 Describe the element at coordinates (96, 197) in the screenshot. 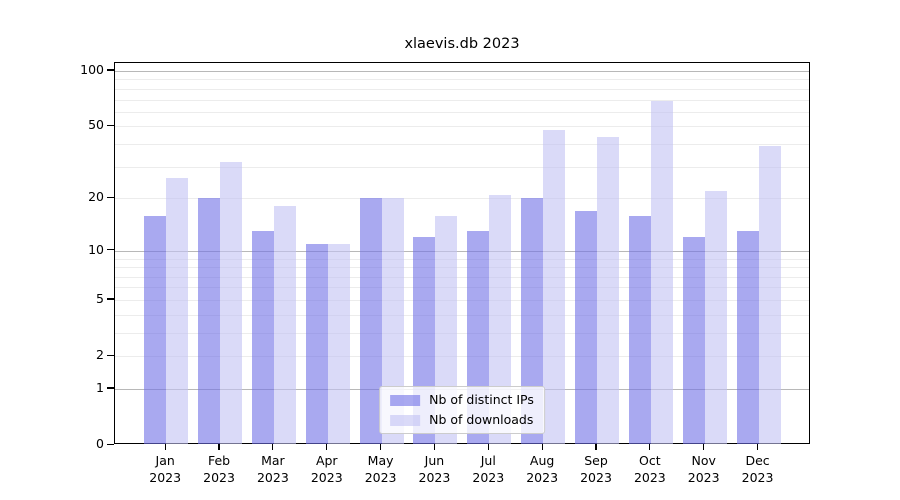

I see `y-tick-label-20: 20` at that location.